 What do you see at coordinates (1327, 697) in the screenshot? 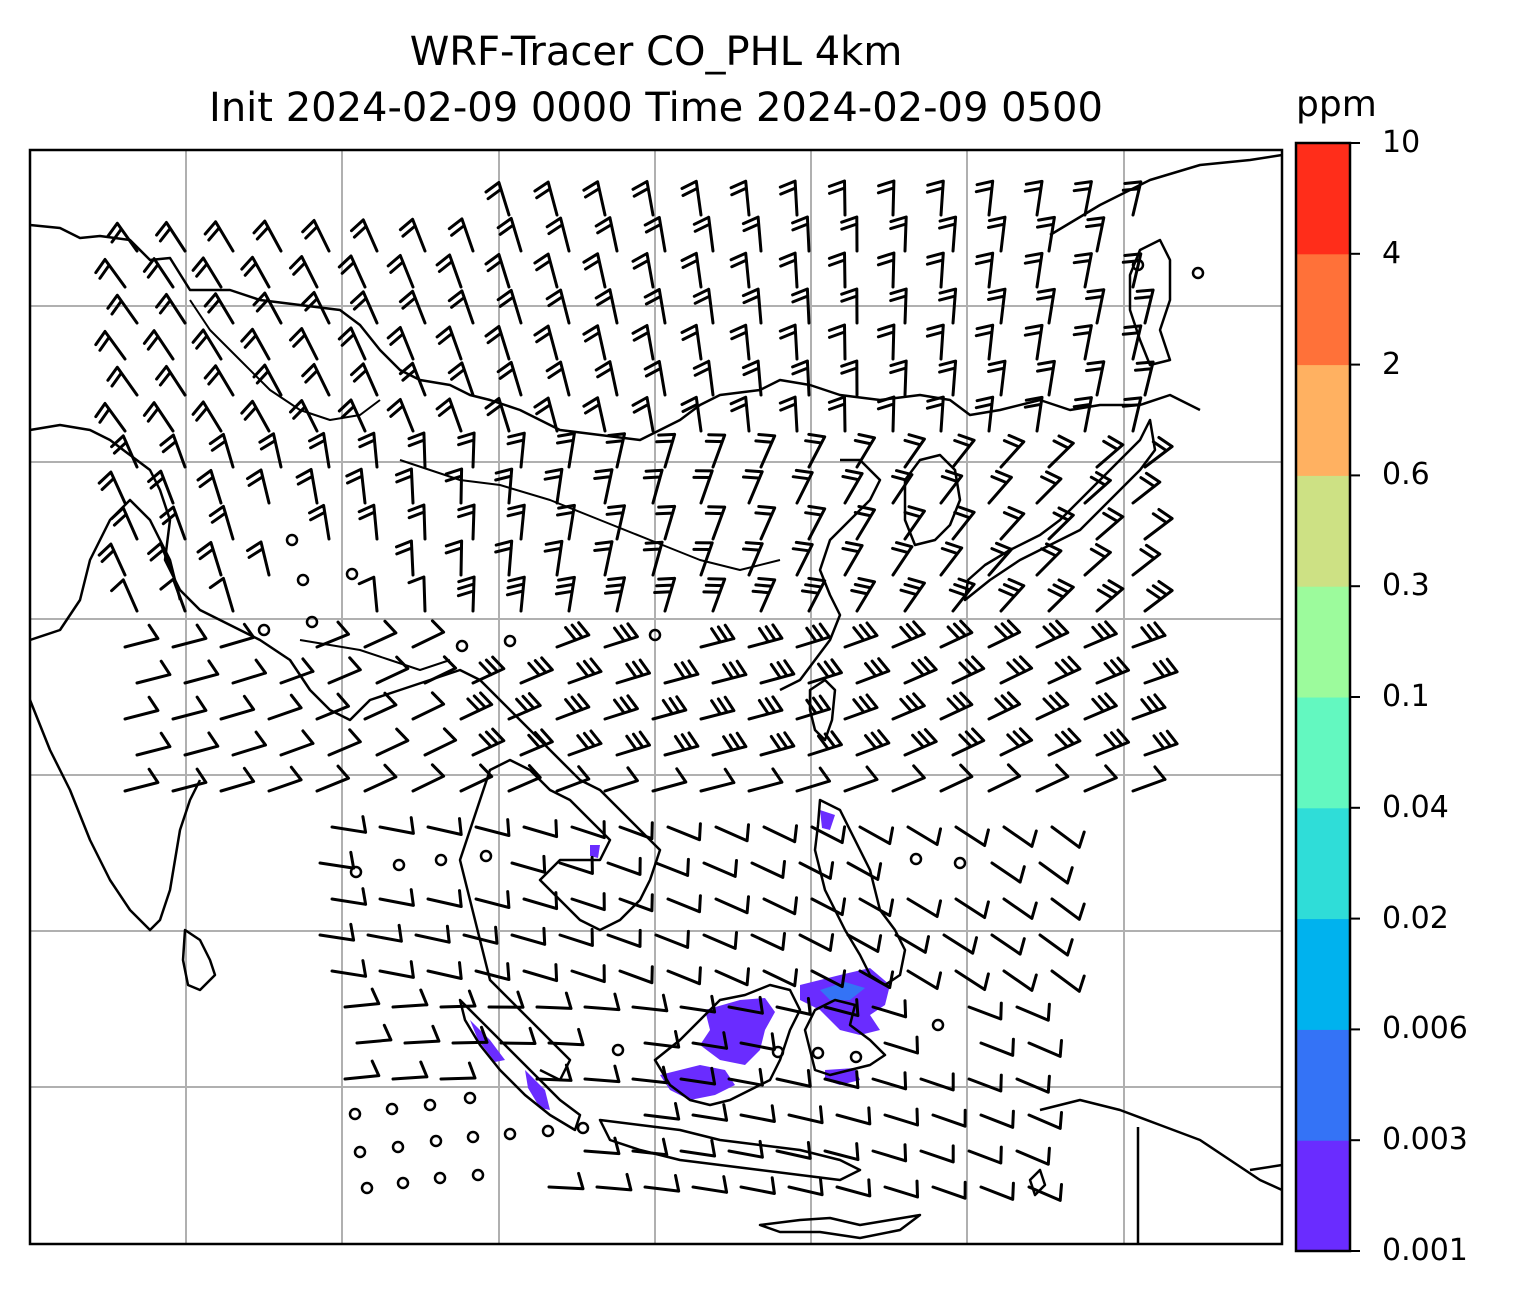
I see `colorbar` at bounding box center [1327, 697].